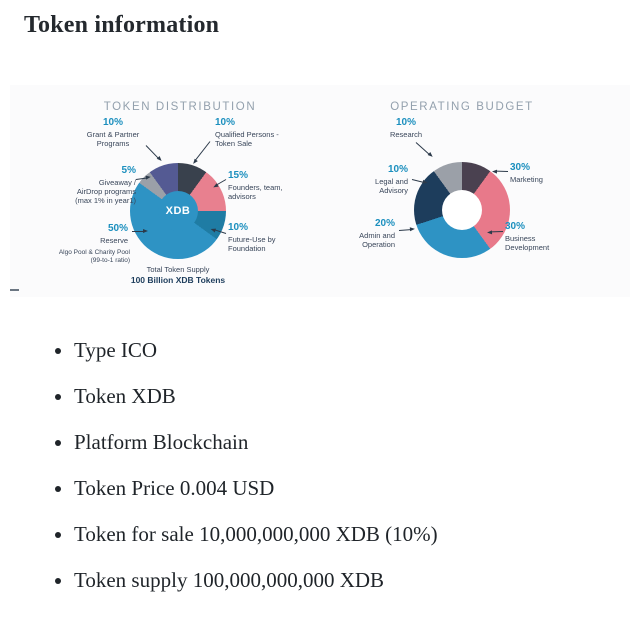  I want to click on donut-center-label: XDB, so click(178, 211).